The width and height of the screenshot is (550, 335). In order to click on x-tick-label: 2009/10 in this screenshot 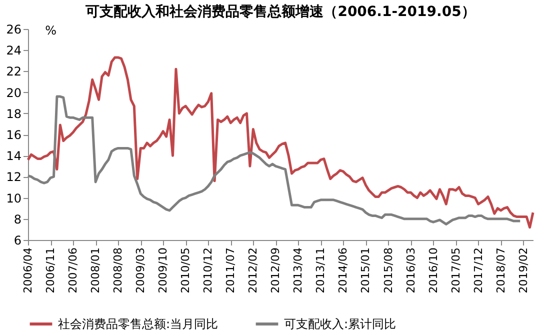, I will do `click(163, 271)`.